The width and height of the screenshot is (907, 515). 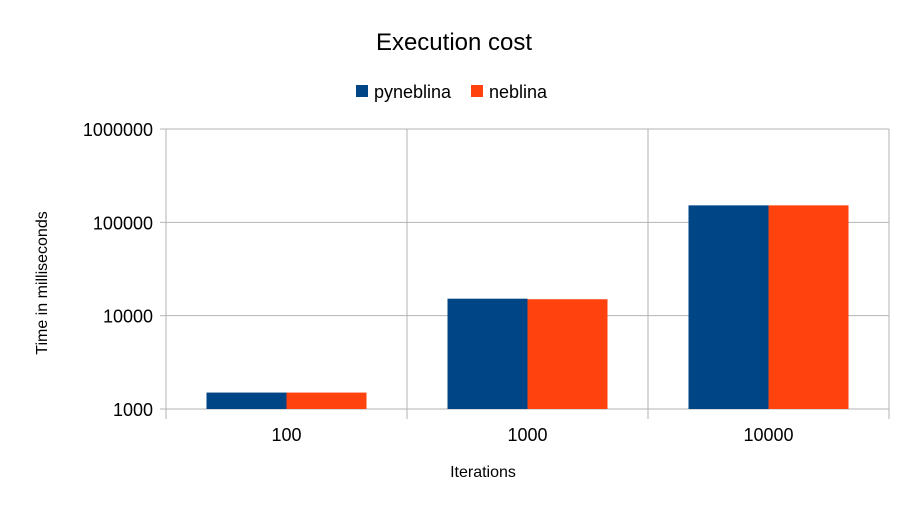 What do you see at coordinates (768, 435) in the screenshot?
I see `x-tick-label: 10000` at bounding box center [768, 435].